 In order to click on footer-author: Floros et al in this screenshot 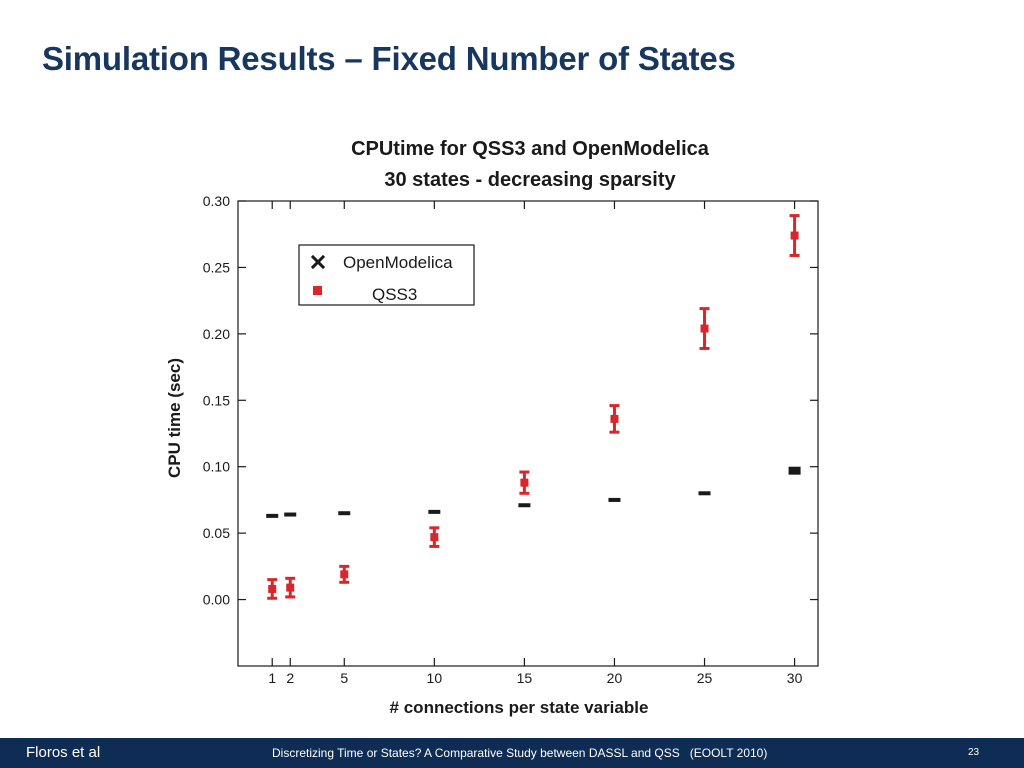, I will do `click(63, 752)`.